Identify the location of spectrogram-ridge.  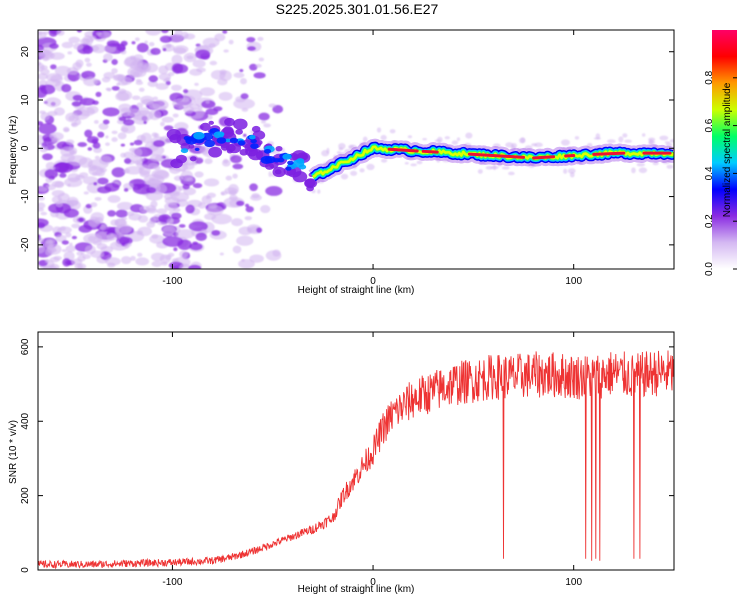
(490, 161).